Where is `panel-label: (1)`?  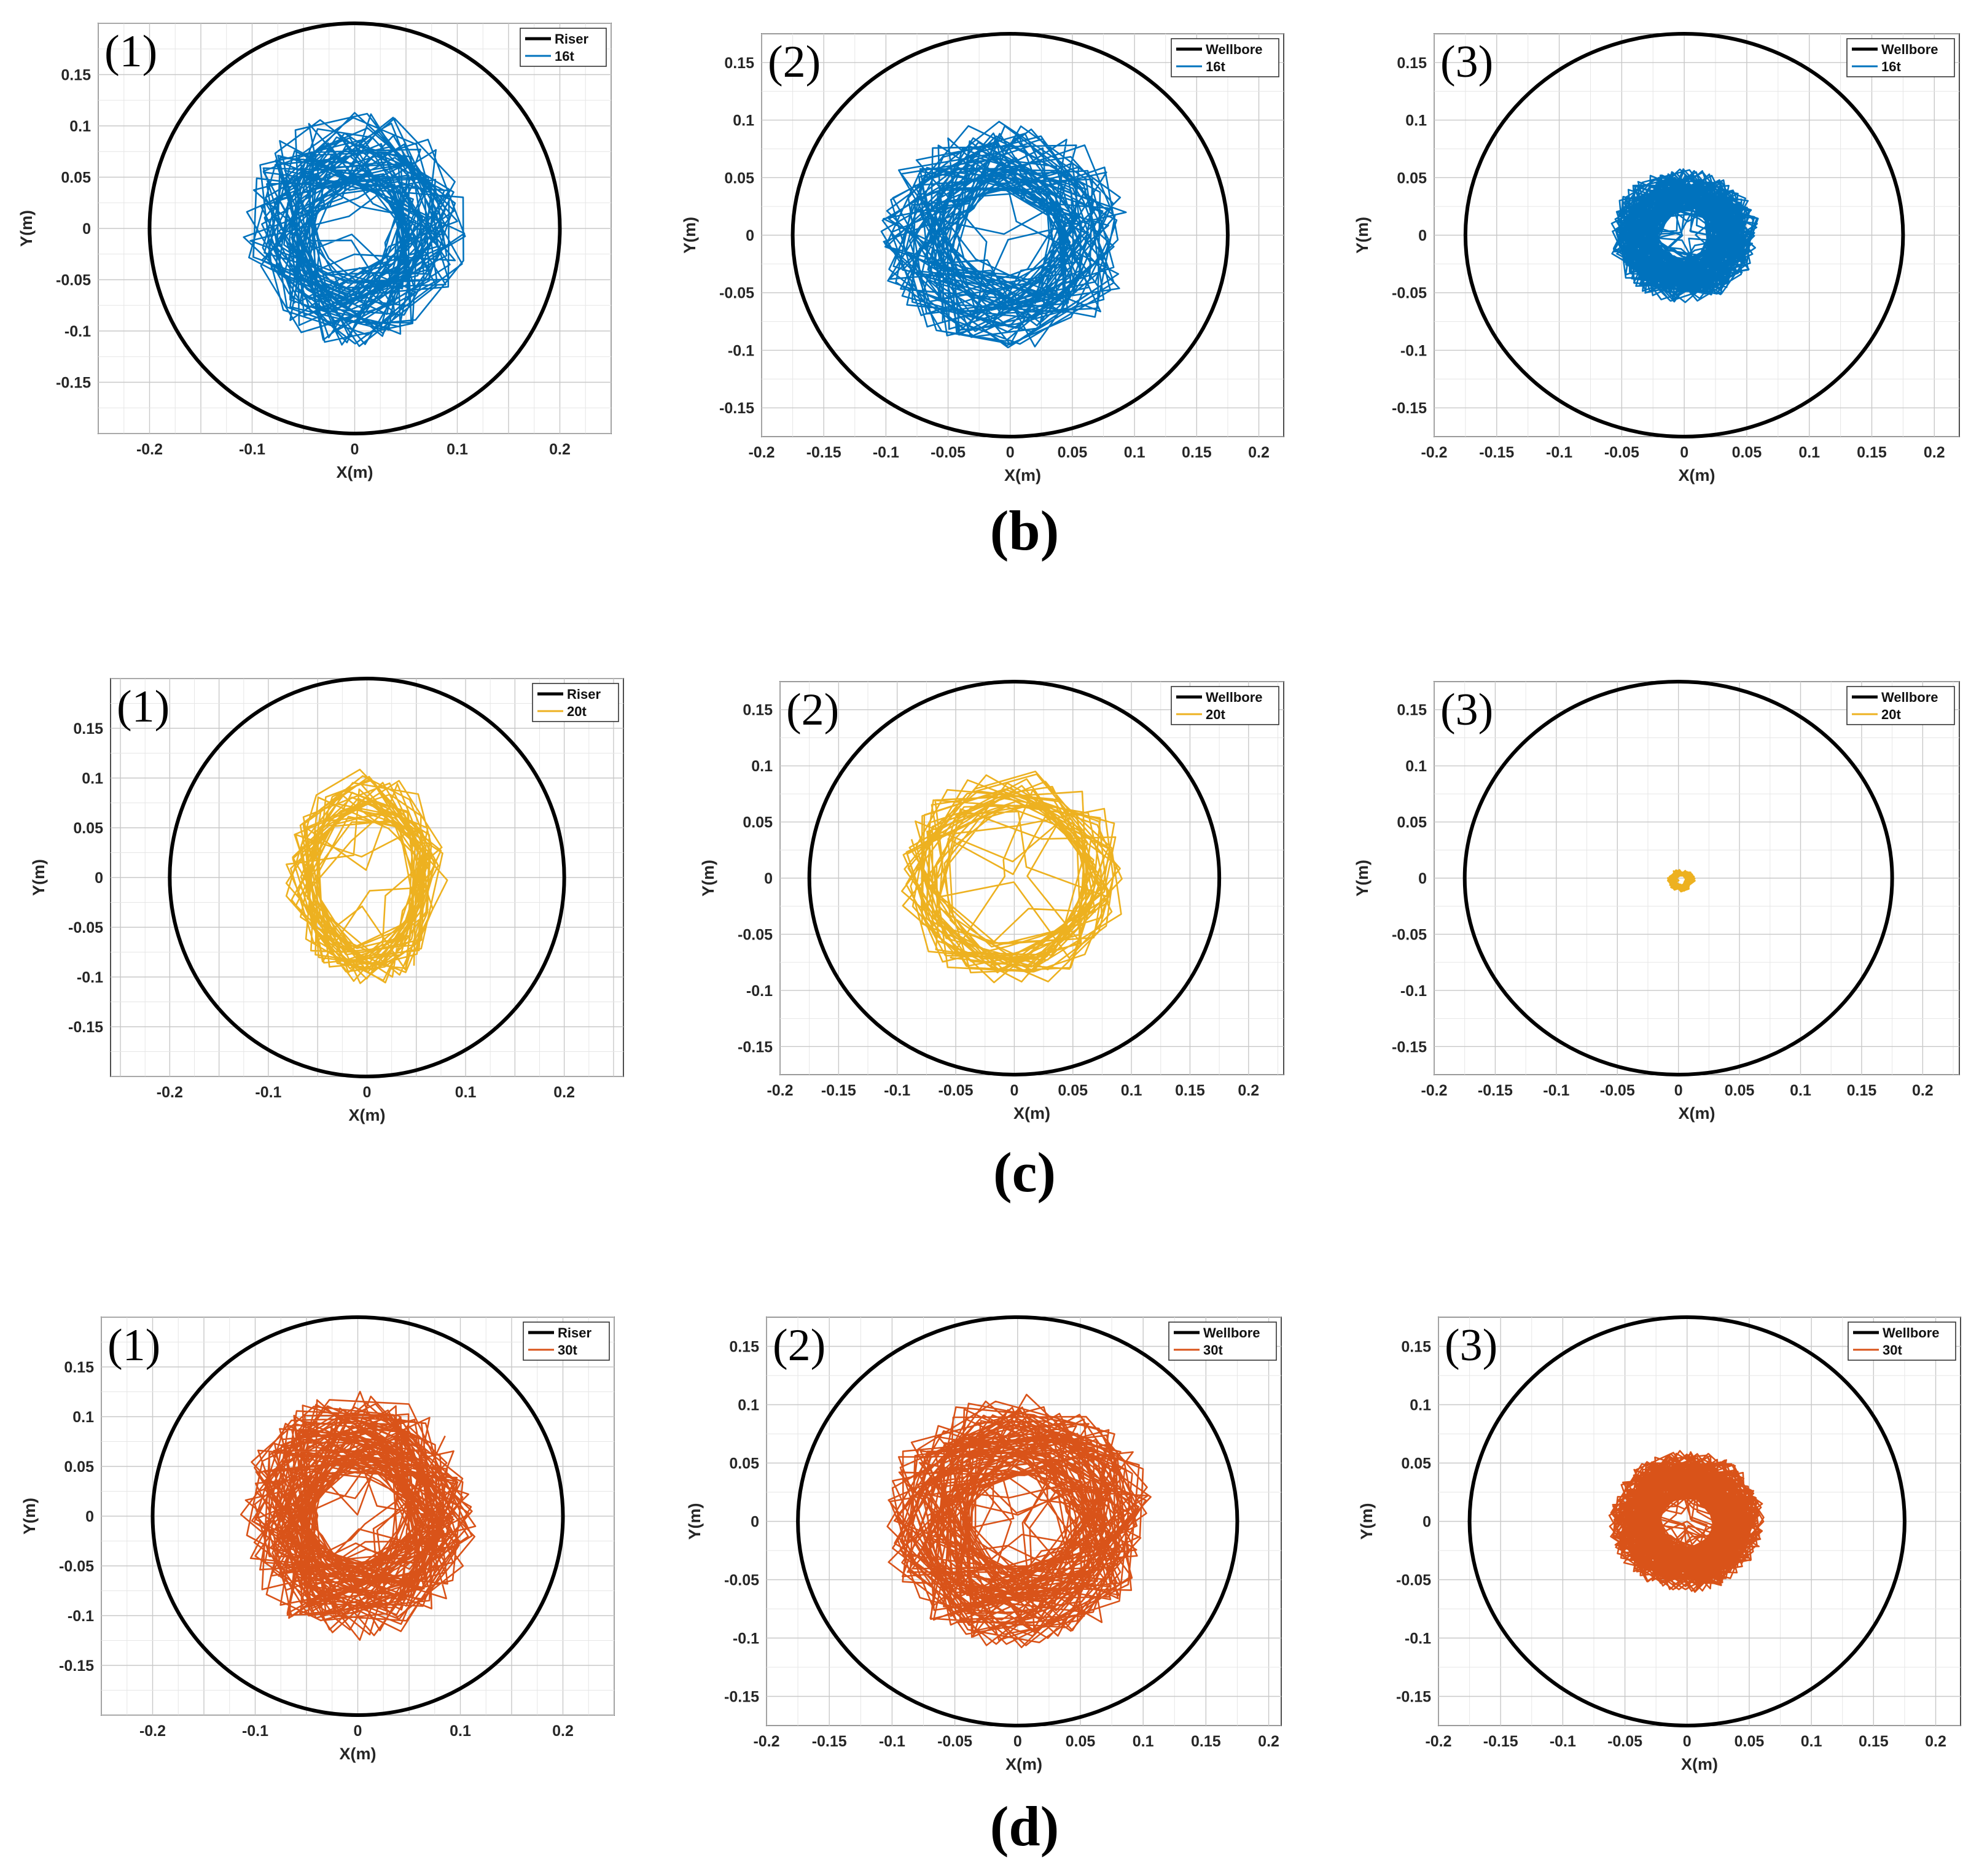 panel-label: (1) is located at coordinates (133, 1345).